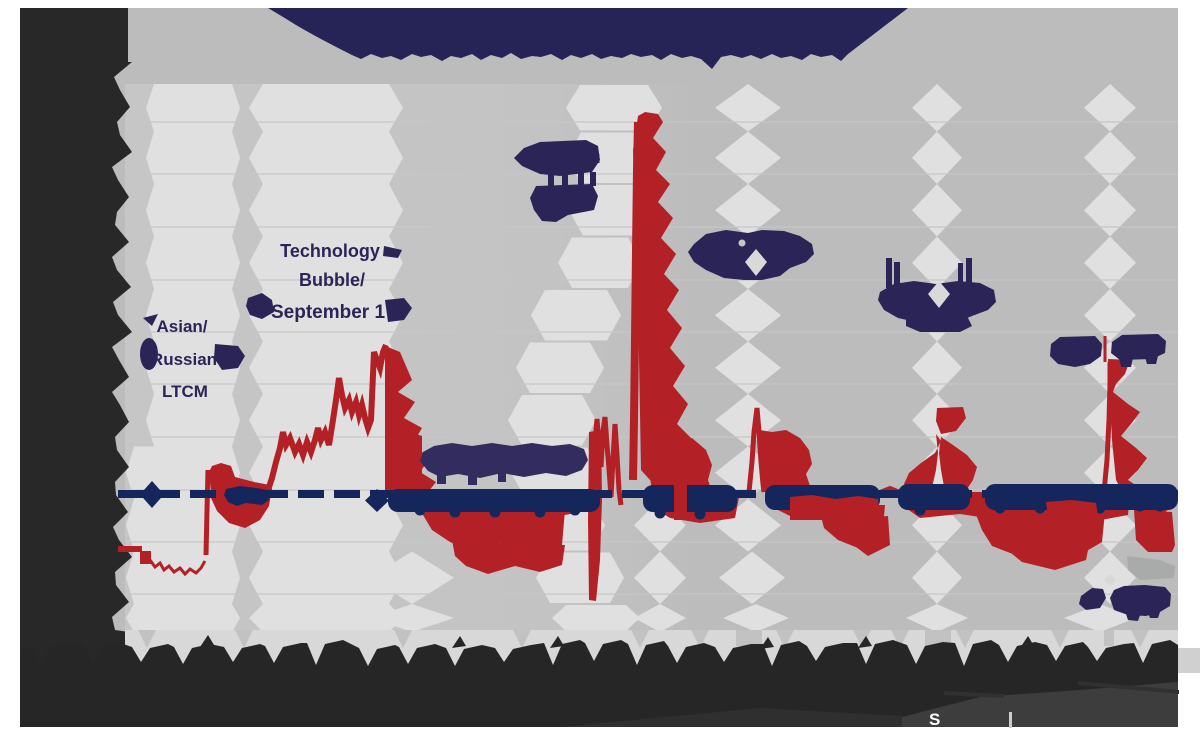 The height and width of the screenshot is (745, 1200). Describe the element at coordinates (184, 359) in the screenshot. I see `svg-text: Russian` at that location.